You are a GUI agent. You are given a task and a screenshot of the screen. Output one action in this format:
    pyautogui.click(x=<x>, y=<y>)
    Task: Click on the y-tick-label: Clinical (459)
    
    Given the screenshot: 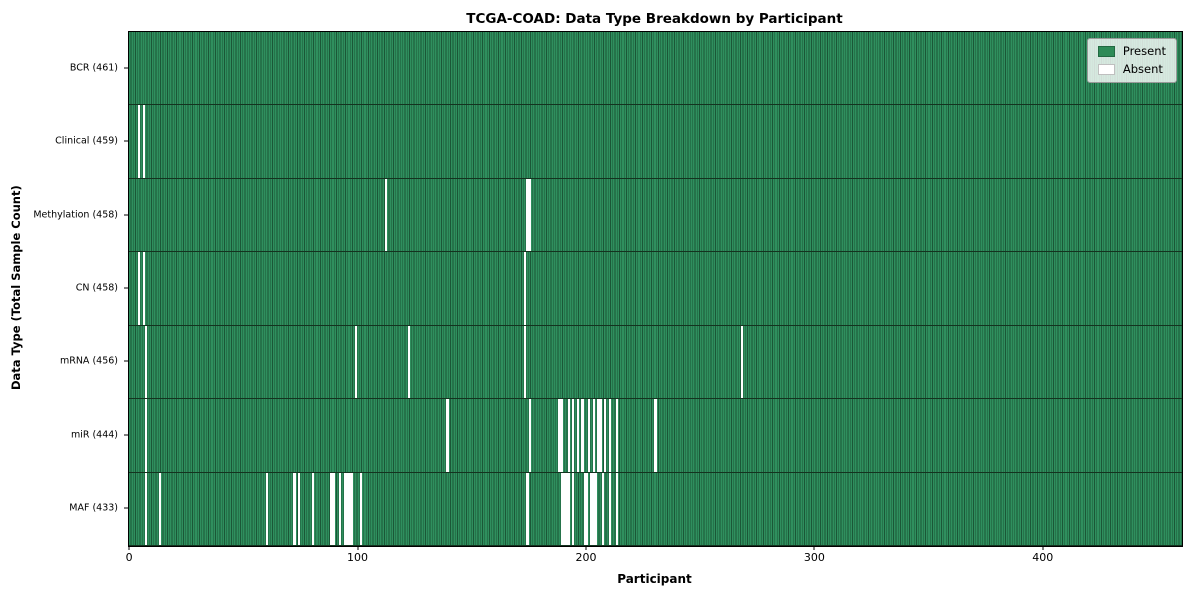 What is the action you would take?
    pyautogui.click(x=86, y=141)
    